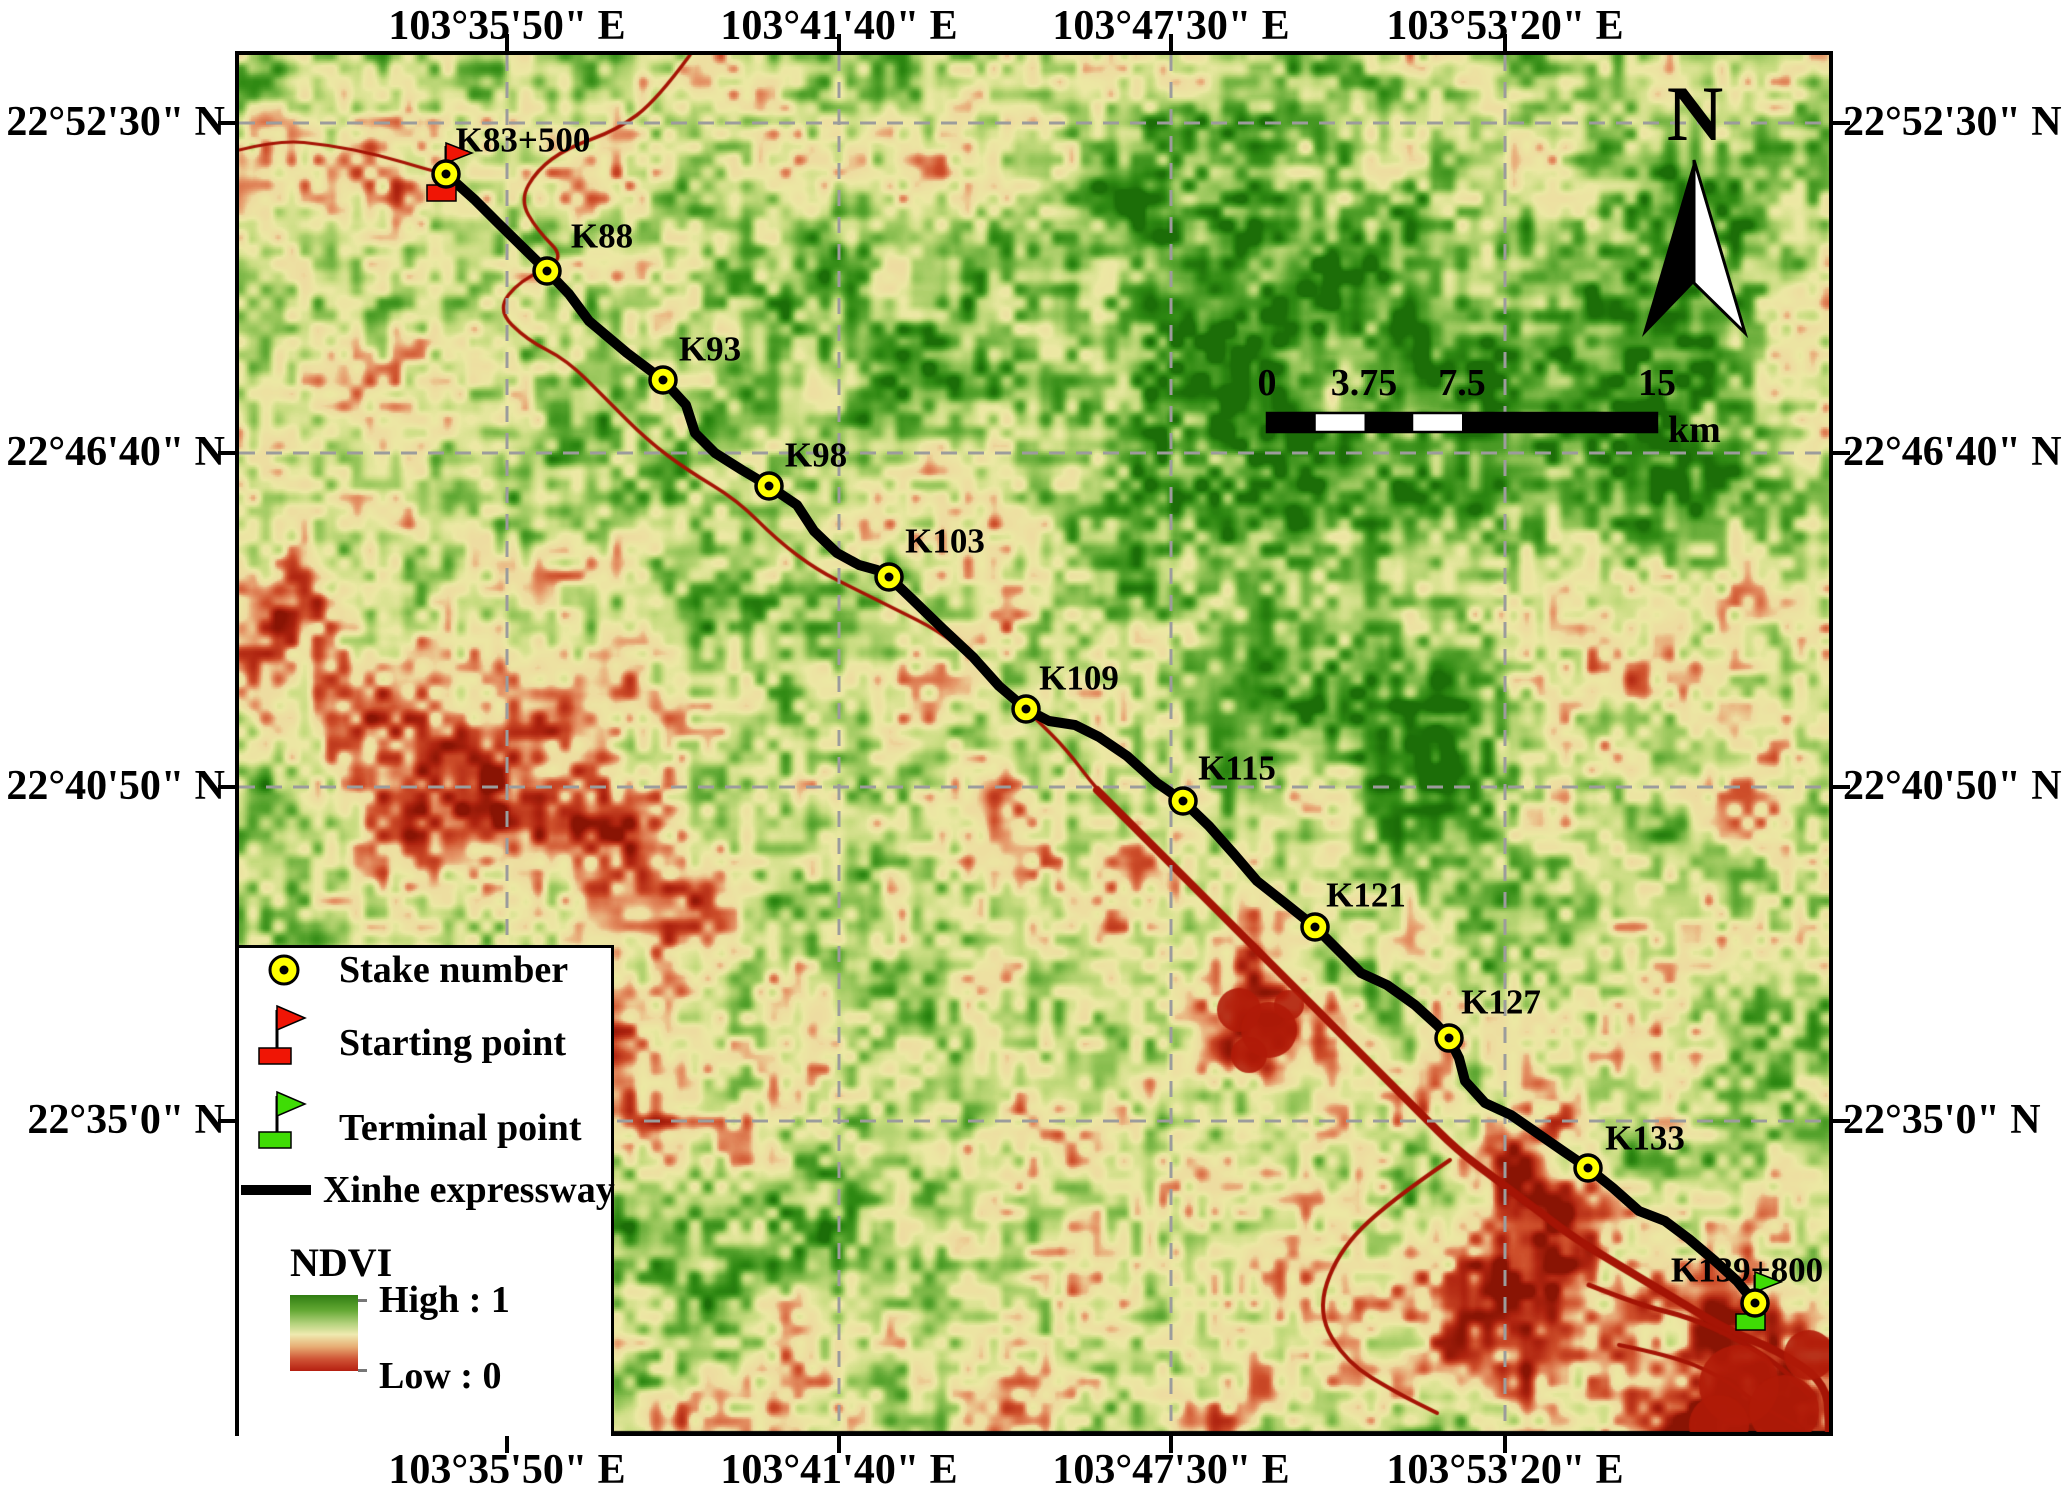 The image size is (2067, 1491). Describe the element at coordinates (1462, 422) in the screenshot. I see `scalebar` at that location.